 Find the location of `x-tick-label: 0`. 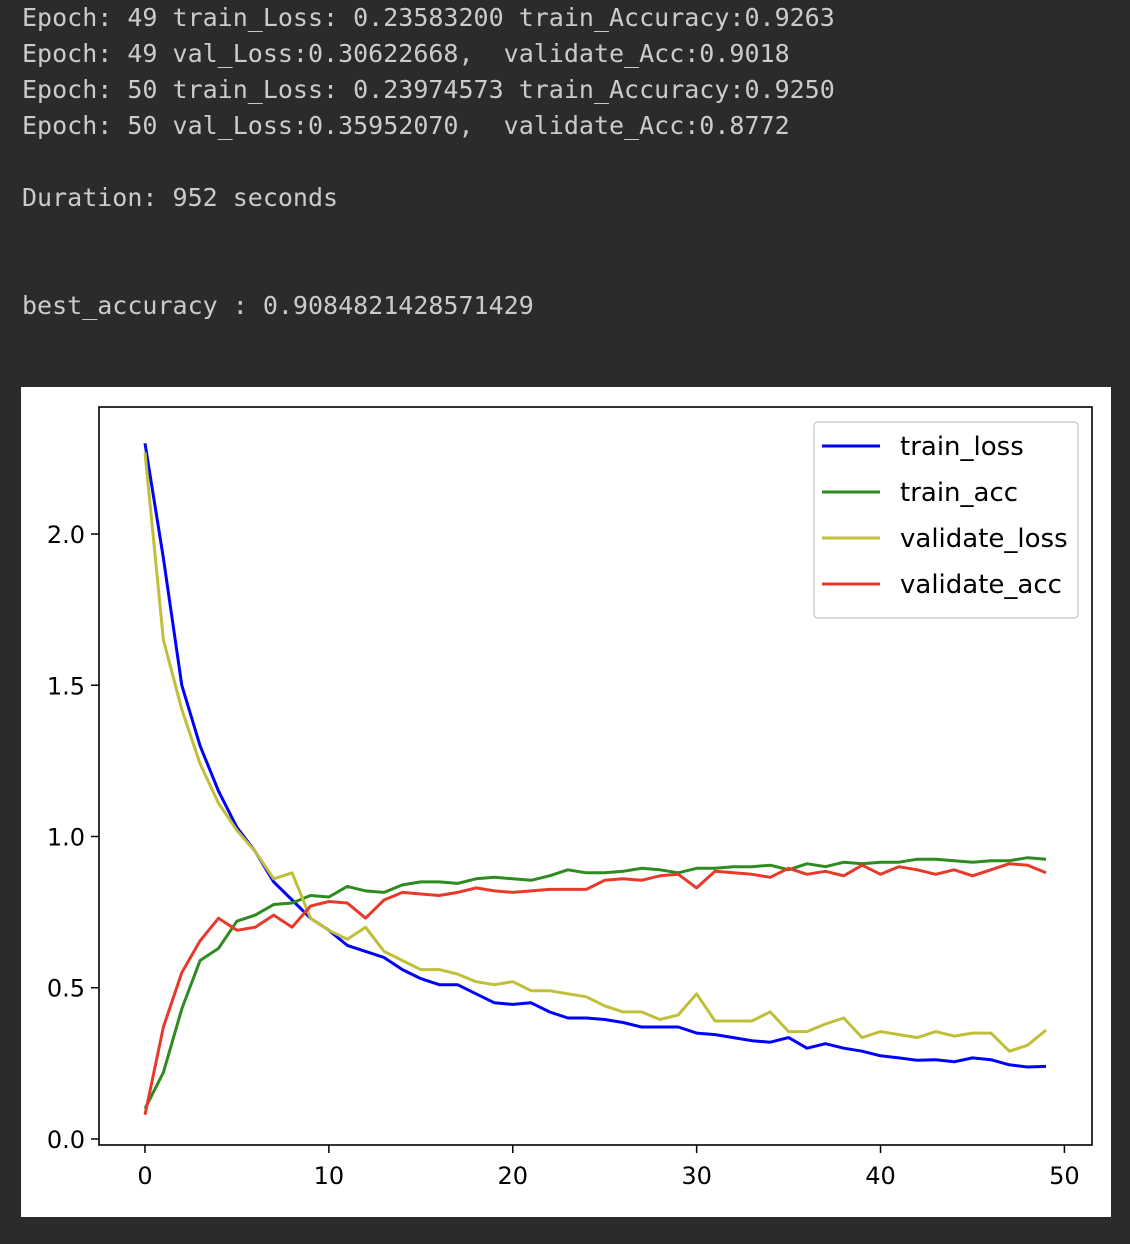

x-tick-label: 0 is located at coordinates (144, 1176).